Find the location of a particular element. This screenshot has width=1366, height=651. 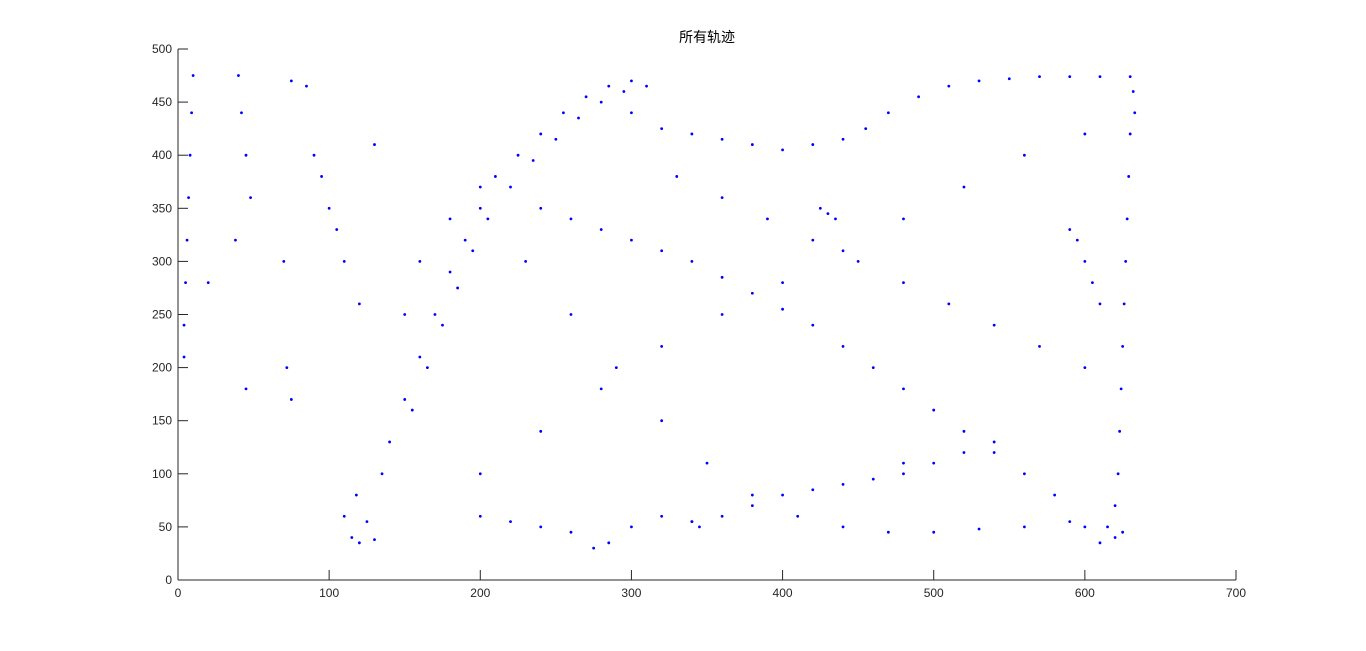

x-ticks: 0 100 200 300 400 500 600 700 is located at coordinates (710, 585).